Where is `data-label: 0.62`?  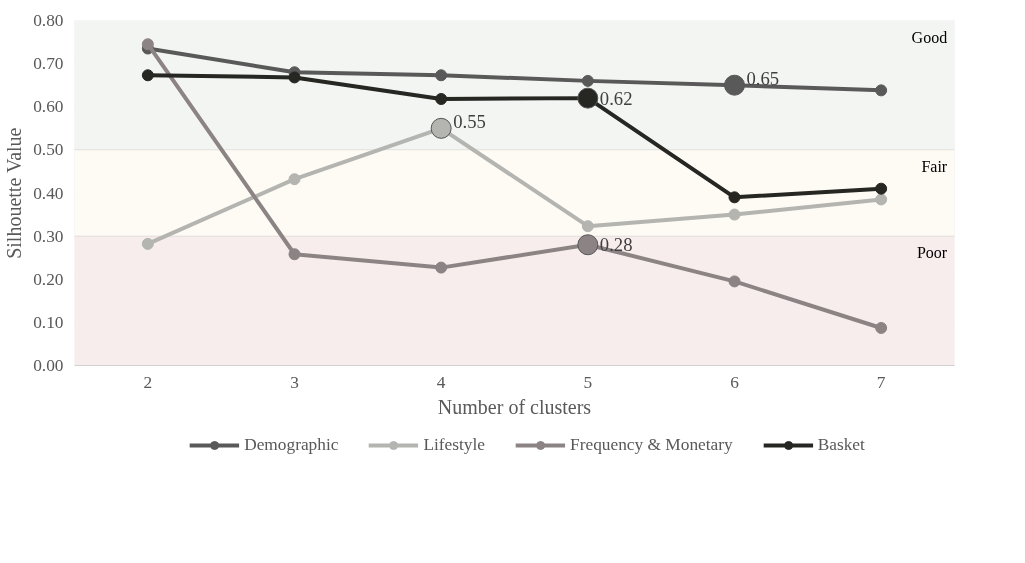 data-label: 0.62 is located at coordinates (616, 98).